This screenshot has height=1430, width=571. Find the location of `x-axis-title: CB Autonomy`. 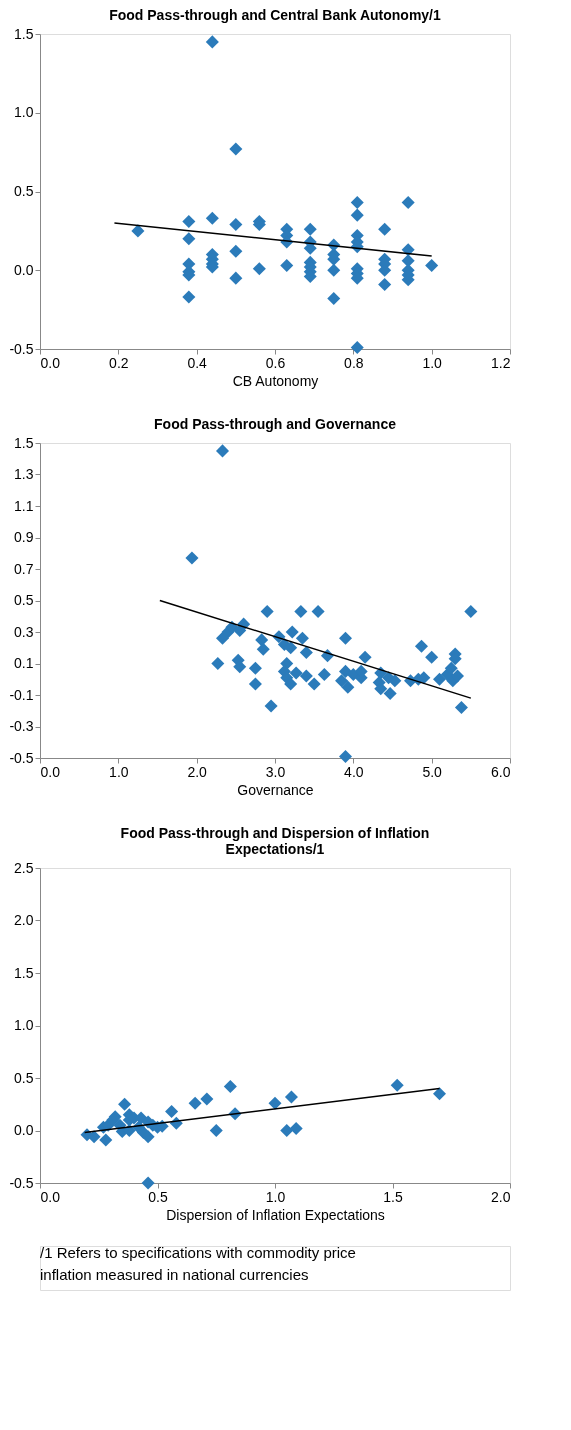

x-axis-title: CB Autonomy is located at coordinates (275, 380).